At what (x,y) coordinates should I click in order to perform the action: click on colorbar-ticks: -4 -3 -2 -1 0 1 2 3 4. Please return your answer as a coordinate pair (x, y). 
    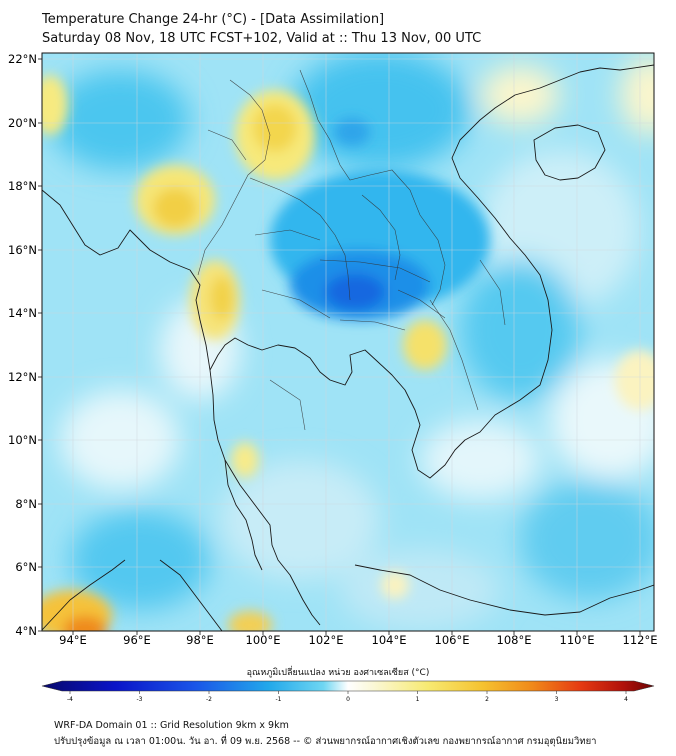
    Looking at the image, I should click on (347, 697).